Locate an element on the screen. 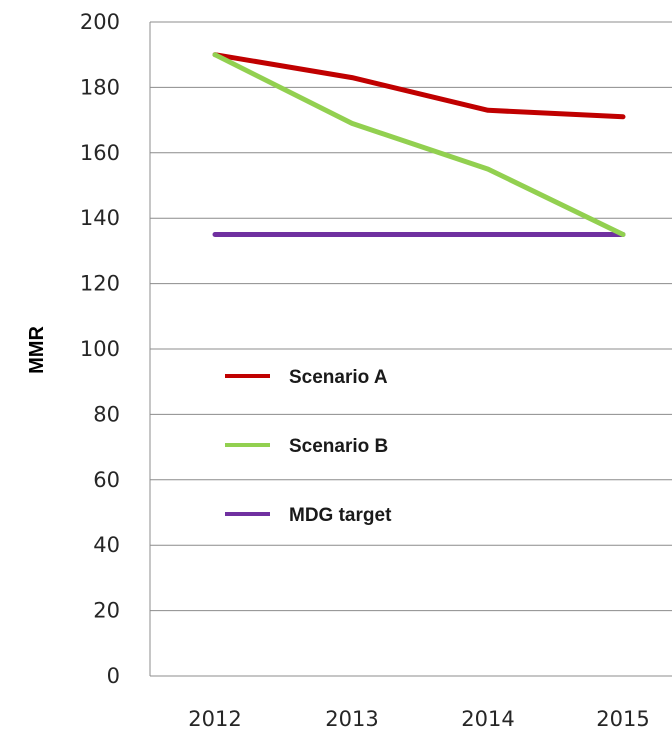 Image resolution: width=672 pixels, height=729 pixels. y-tick-label-100: 100 is located at coordinates (100, 349).